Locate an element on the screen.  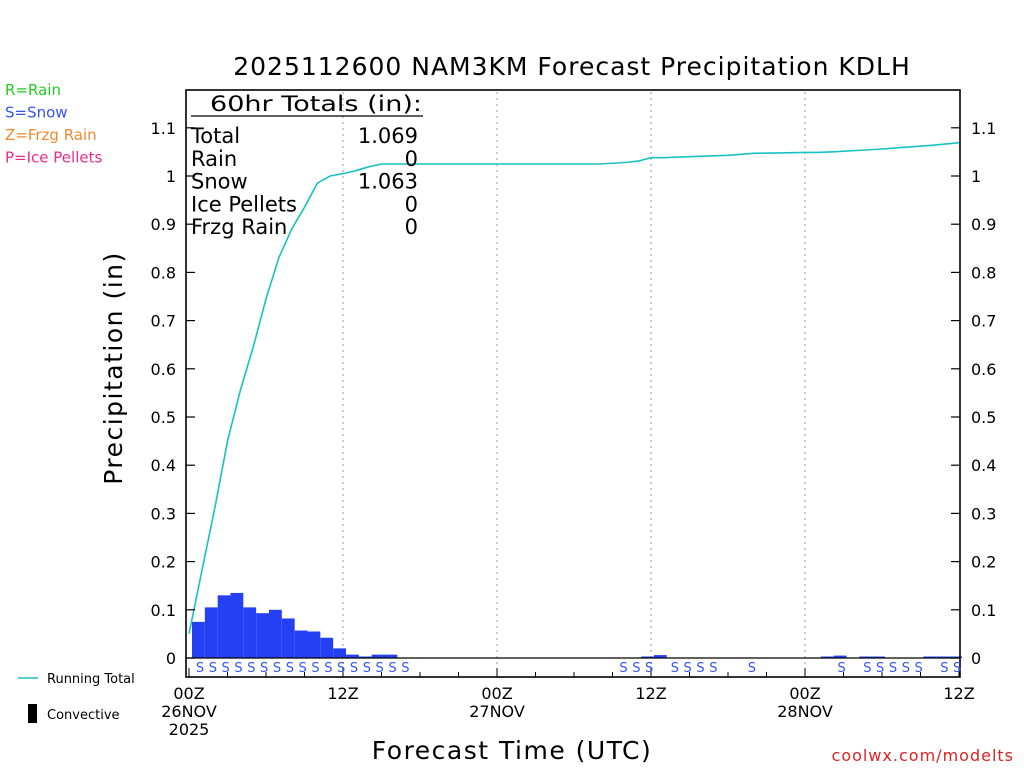
totals-row-value: 1.069 is located at coordinates (388, 136).